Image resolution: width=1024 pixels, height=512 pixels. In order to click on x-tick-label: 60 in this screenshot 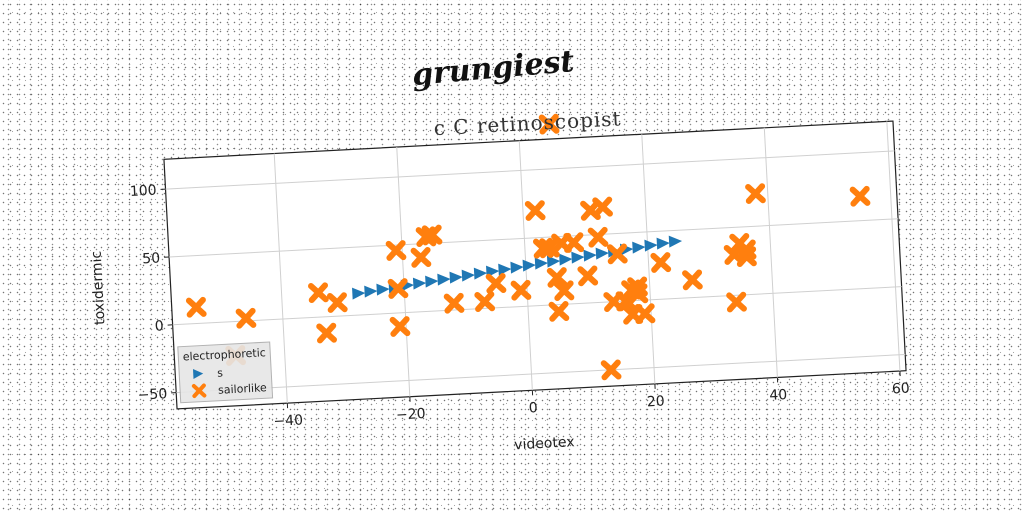, I will do `click(901, 389)`.